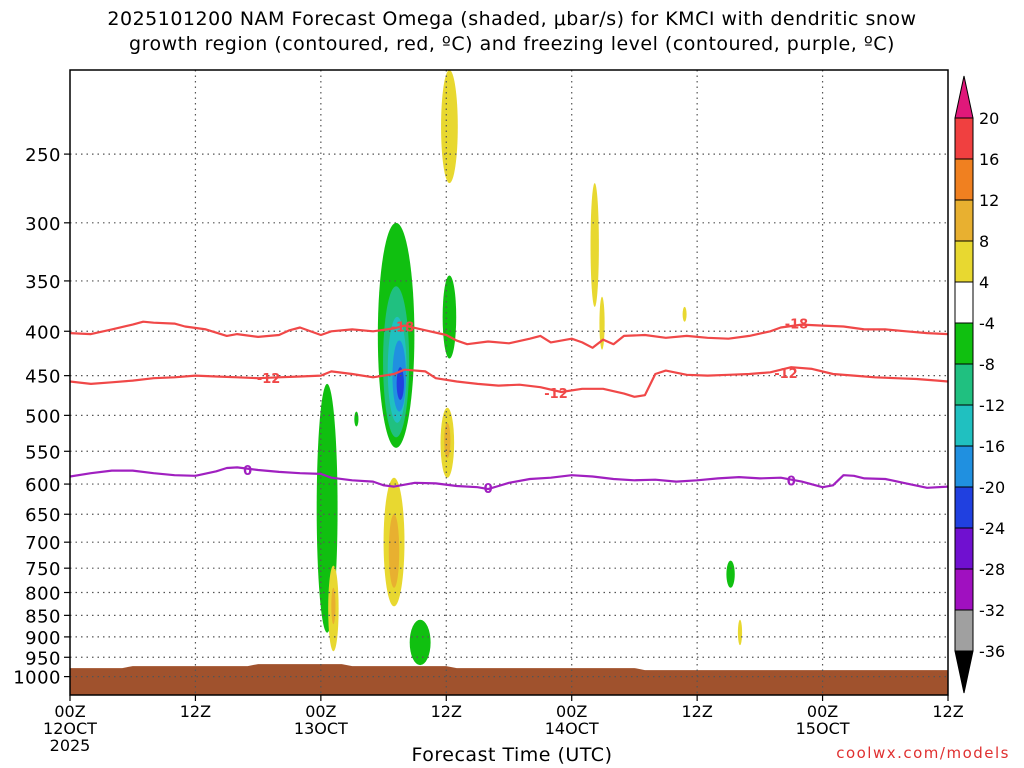 The width and height of the screenshot is (1024, 768). What do you see at coordinates (984, 282) in the screenshot?
I see `colorbar-label-4: 4` at bounding box center [984, 282].